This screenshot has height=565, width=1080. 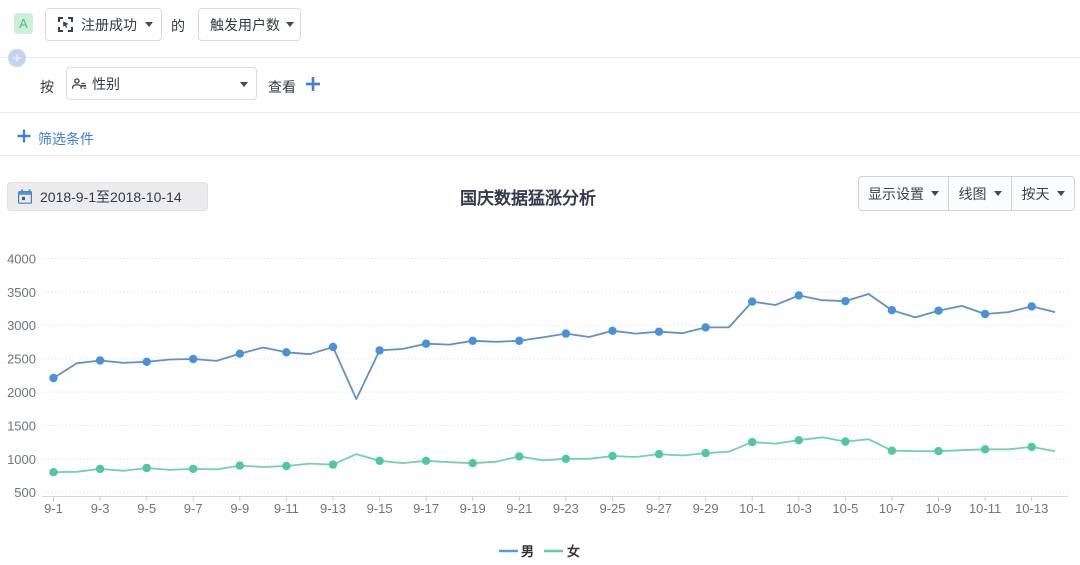 What do you see at coordinates (706, 508) in the screenshot?
I see `svg-text: 9-29` at bounding box center [706, 508].